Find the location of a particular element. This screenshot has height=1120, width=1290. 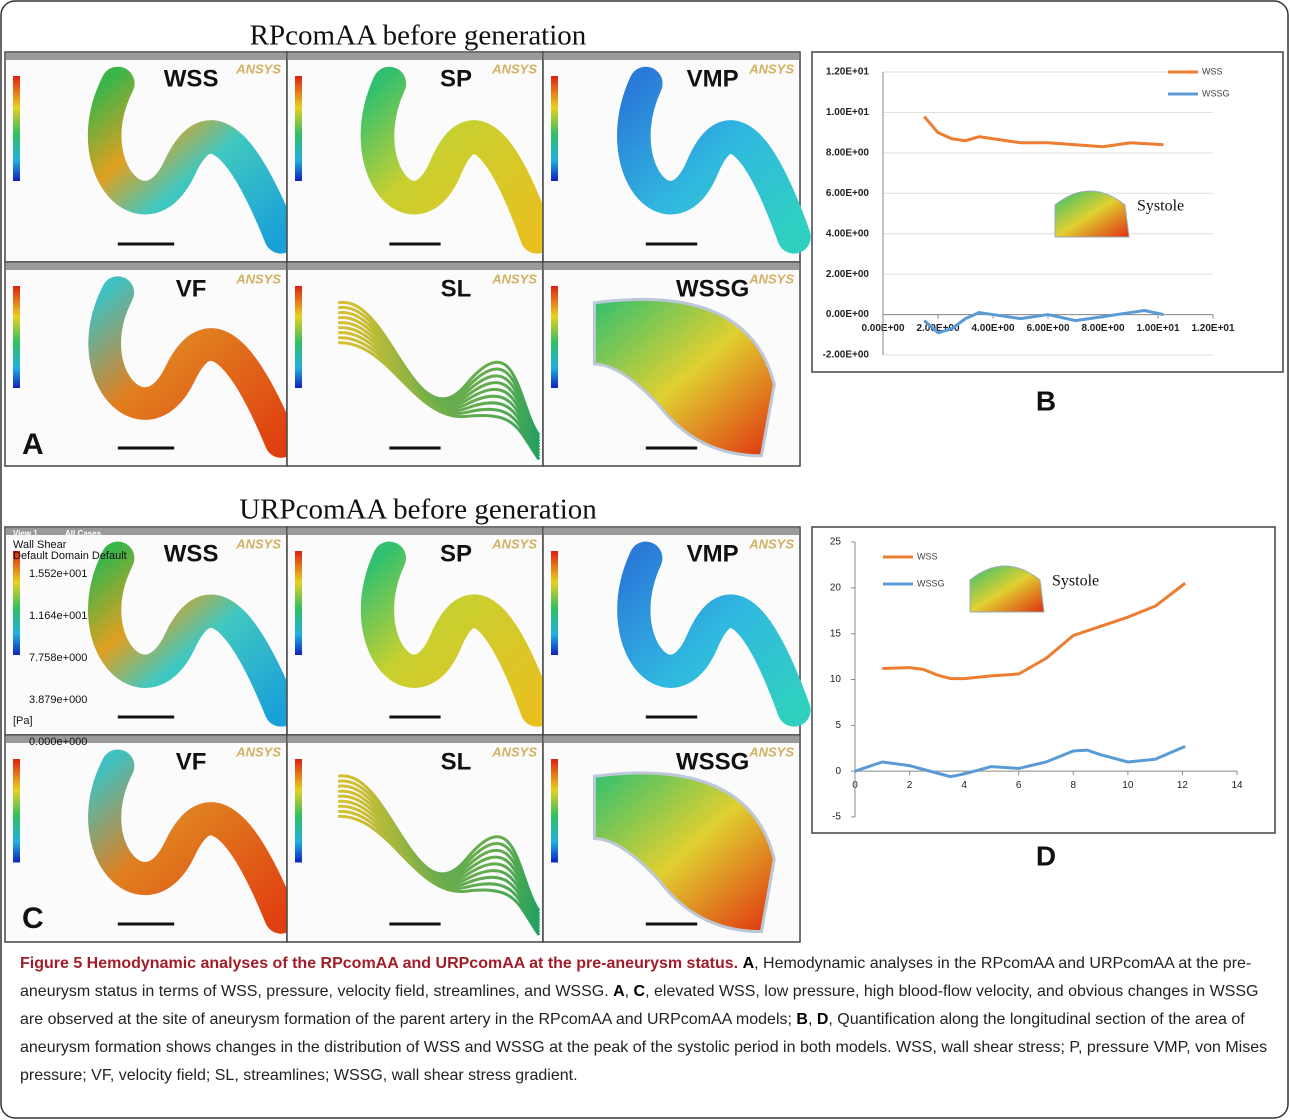

x-tick-label: 12 is located at coordinates (1183, 785).